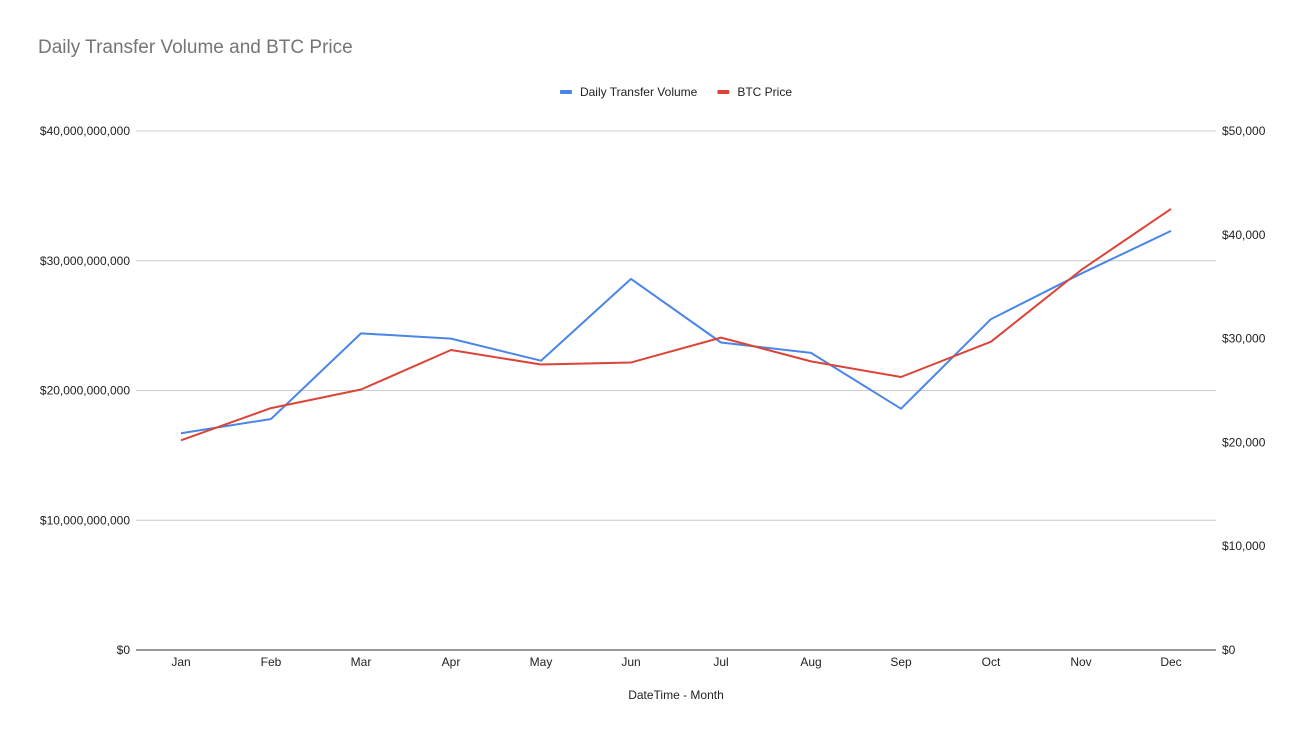  Describe the element at coordinates (901, 662) in the screenshot. I see `x-tick-label: Sep` at that location.